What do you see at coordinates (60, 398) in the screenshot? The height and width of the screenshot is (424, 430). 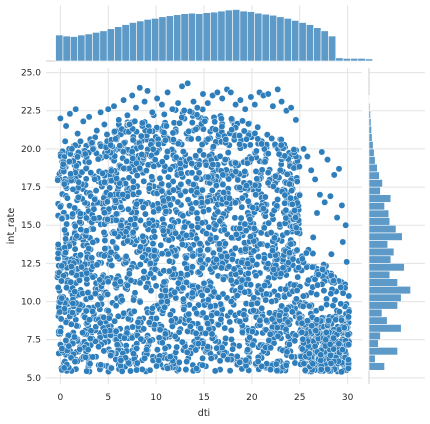 I see `x-tick-label: 0` at bounding box center [60, 398].